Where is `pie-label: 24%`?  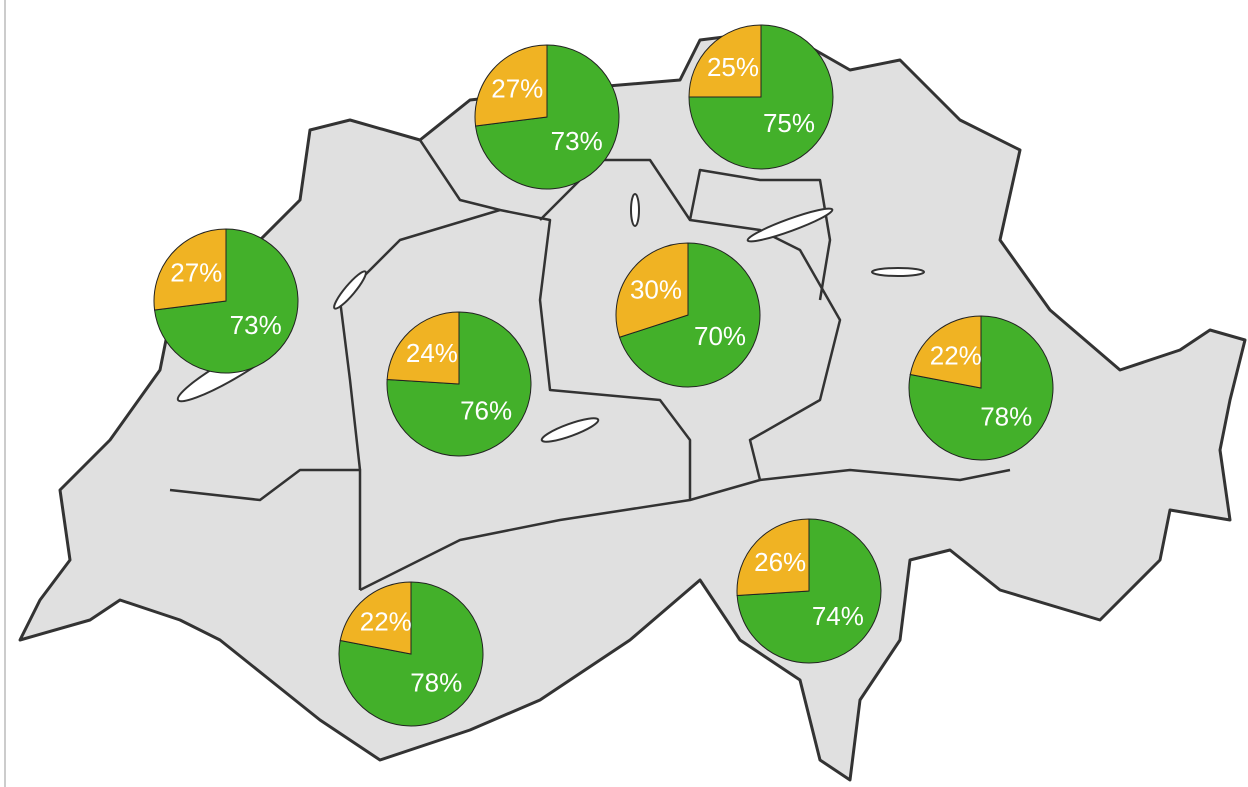 pie-label: 24% is located at coordinates (432, 353).